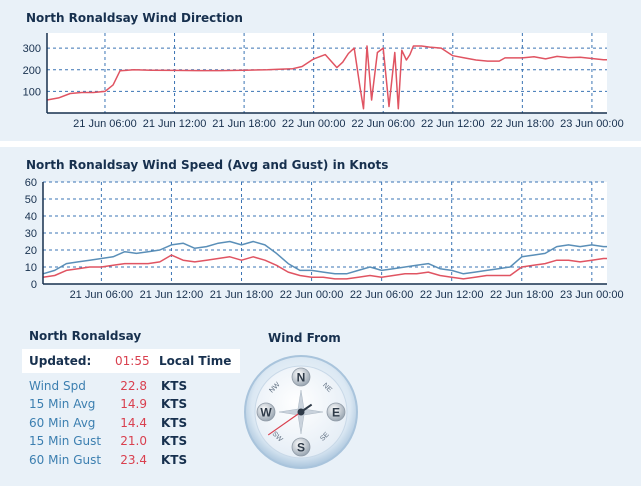  I want to click on stat-value: 14.4, so click(133, 423).